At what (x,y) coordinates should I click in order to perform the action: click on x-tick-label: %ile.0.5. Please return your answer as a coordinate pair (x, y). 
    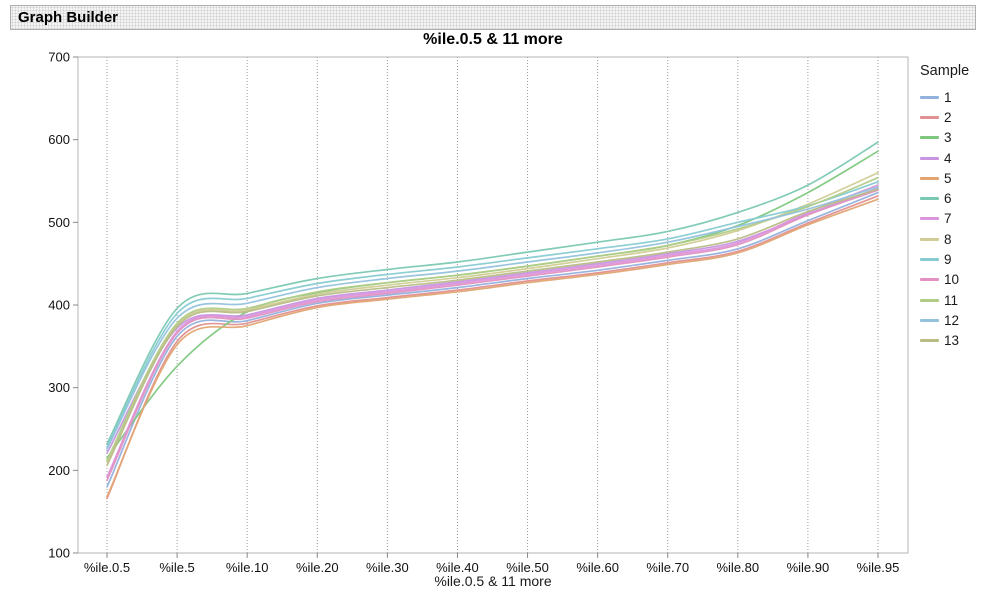
    Looking at the image, I should click on (107, 567).